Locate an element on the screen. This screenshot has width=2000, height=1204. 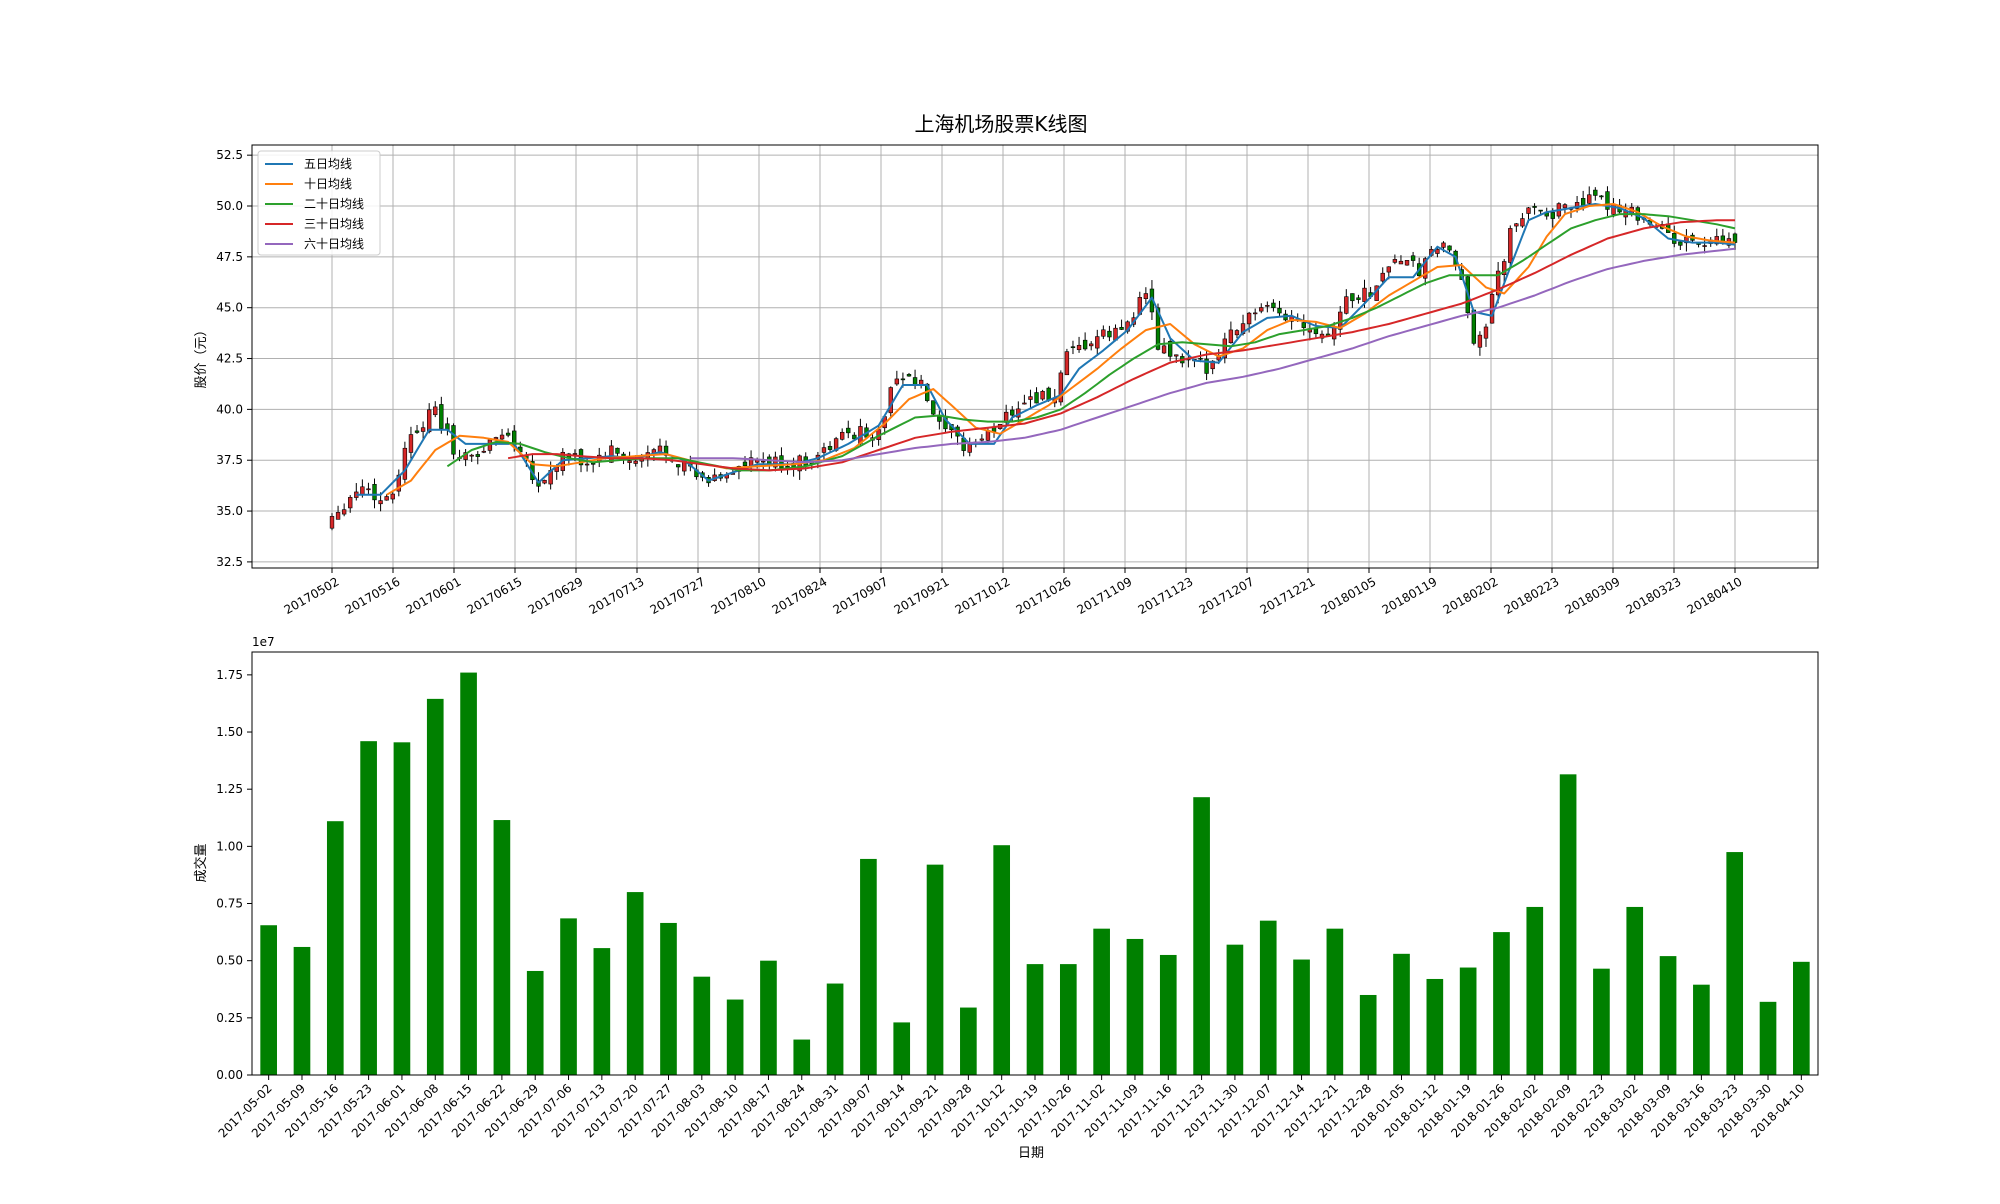
legend-label-ma20: 二十日均线 is located at coordinates (334, 204).